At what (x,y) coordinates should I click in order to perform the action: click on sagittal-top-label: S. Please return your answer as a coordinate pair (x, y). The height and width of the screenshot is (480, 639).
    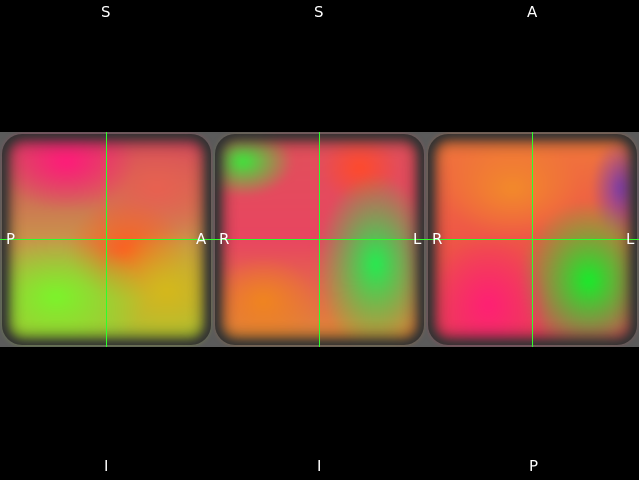
    Looking at the image, I should click on (106, 12).